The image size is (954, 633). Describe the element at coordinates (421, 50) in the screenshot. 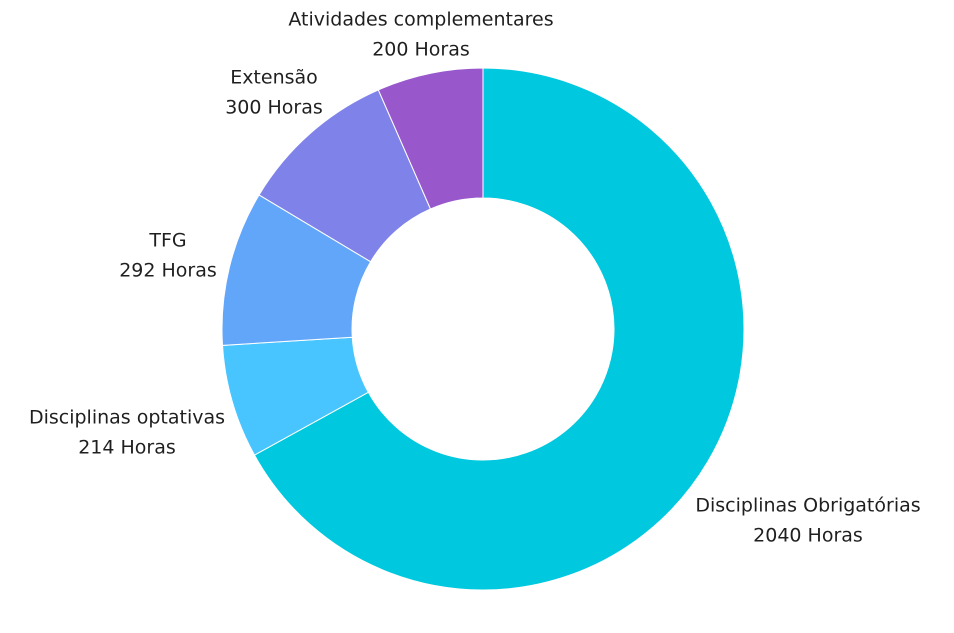

I see `slice-value-label: 200 Horas` at that location.